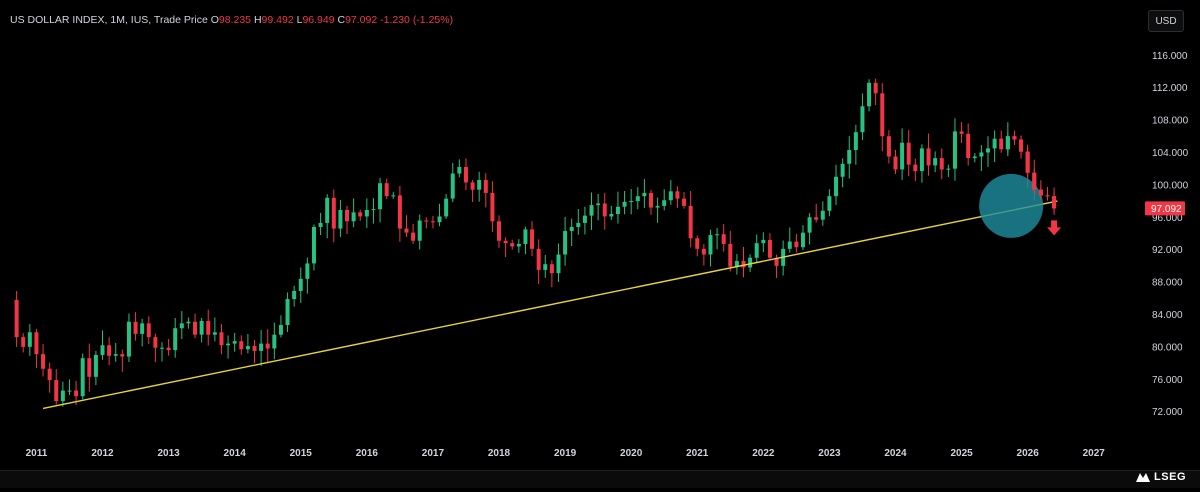  I want to click on legend-symbol: US DOLLAR INDEX, 1M, IUS, Trade Price, so click(109, 20).